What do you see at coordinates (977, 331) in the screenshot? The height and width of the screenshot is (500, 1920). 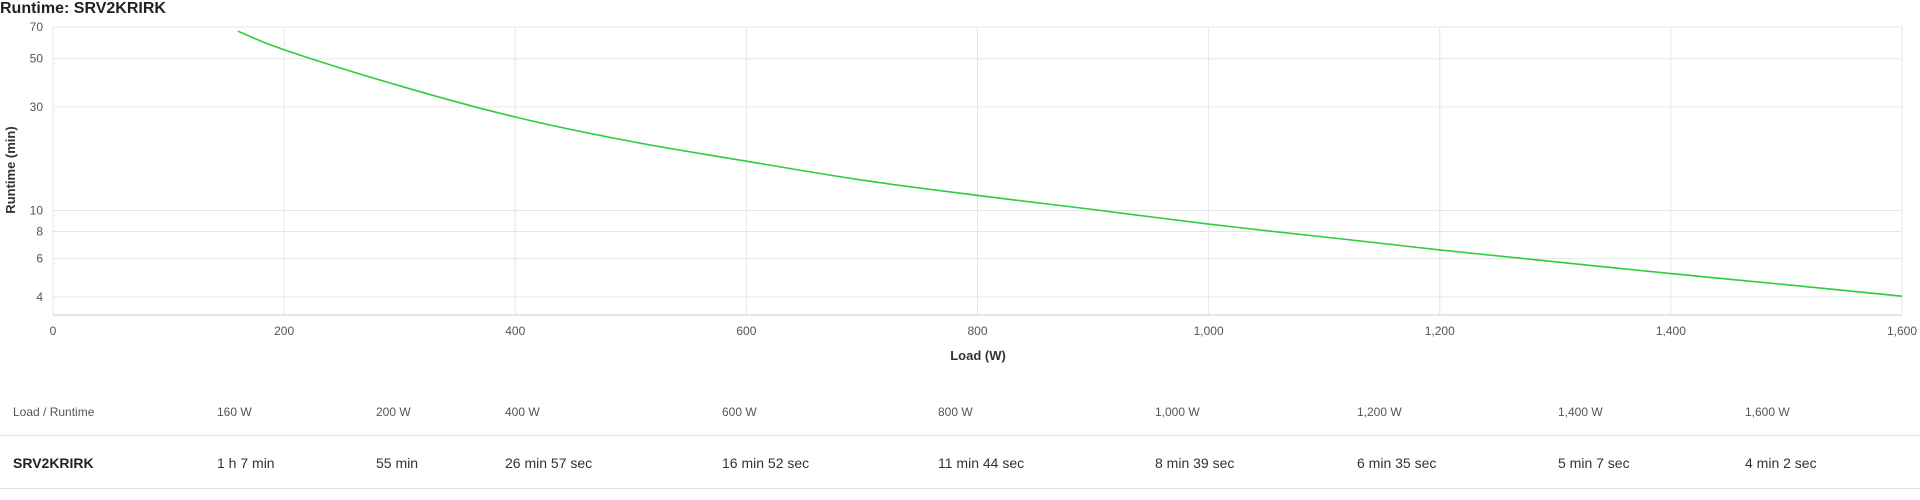 I see `x-tick-label: 800` at bounding box center [977, 331].